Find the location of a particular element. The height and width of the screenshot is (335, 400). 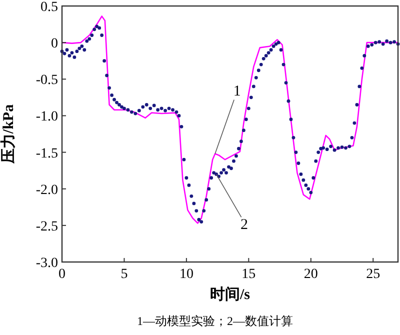

x-axis-title: 时间/s is located at coordinates (230, 294).